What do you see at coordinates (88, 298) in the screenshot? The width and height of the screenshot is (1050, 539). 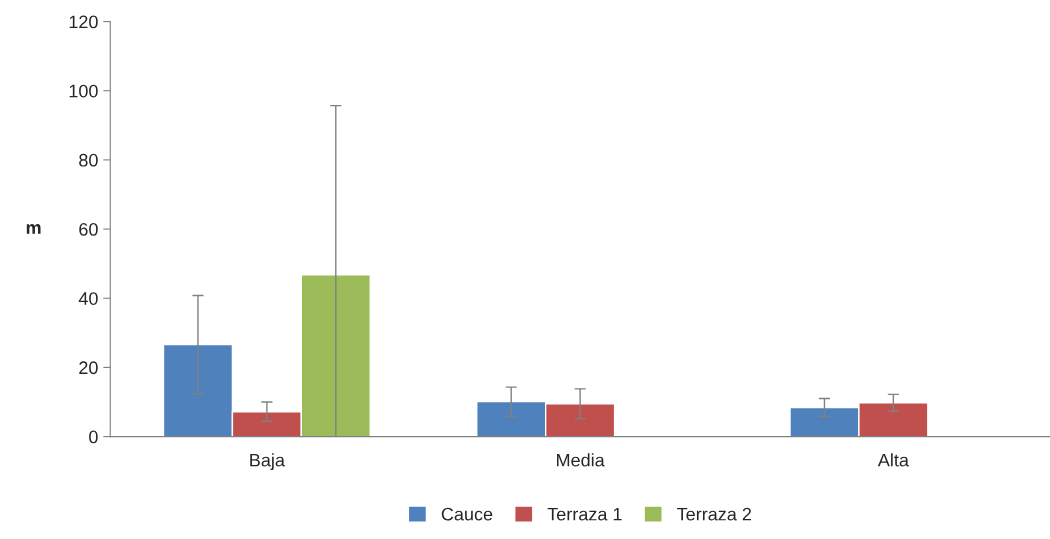 I see `y-tick-label: 40` at bounding box center [88, 298].